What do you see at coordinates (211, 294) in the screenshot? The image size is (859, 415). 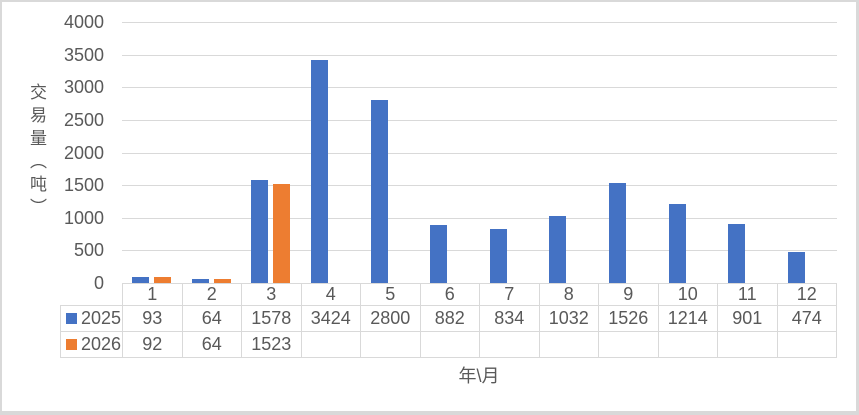 I see `month-header-2: 2` at bounding box center [211, 294].